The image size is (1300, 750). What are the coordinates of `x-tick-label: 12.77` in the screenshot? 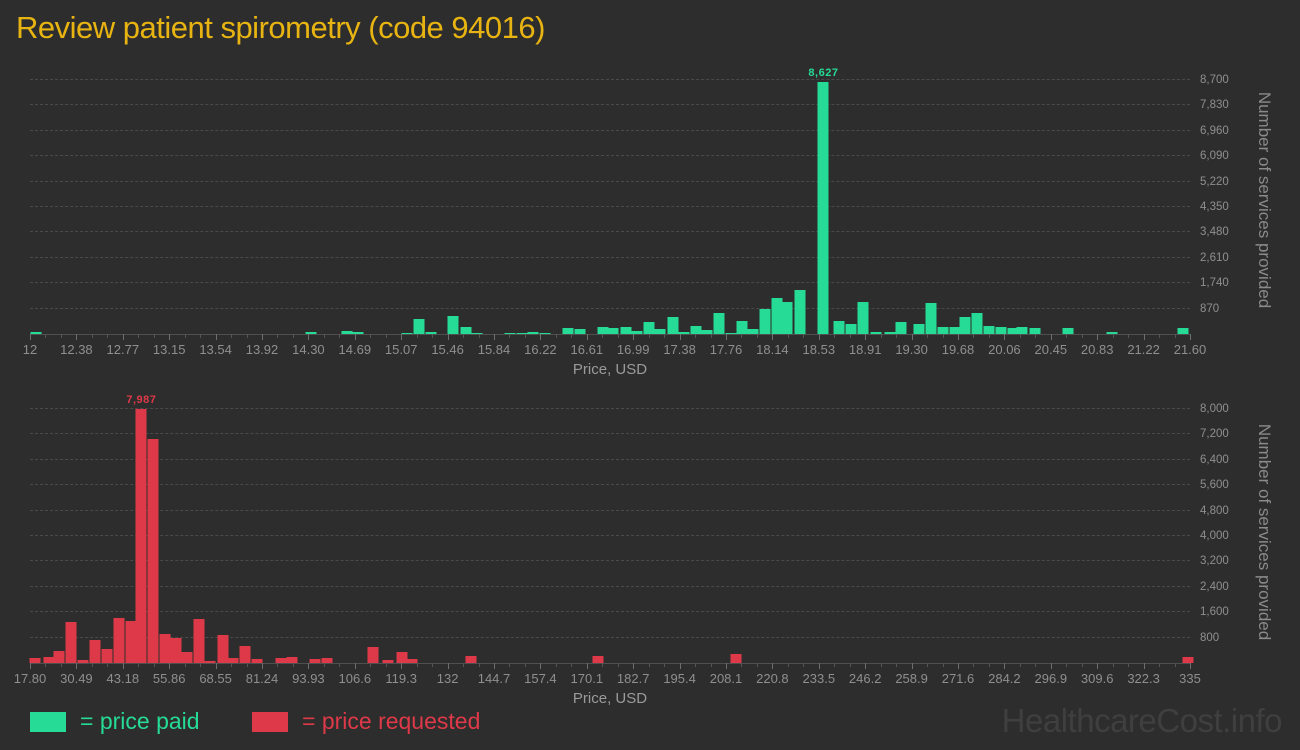 It's located at (123, 349).